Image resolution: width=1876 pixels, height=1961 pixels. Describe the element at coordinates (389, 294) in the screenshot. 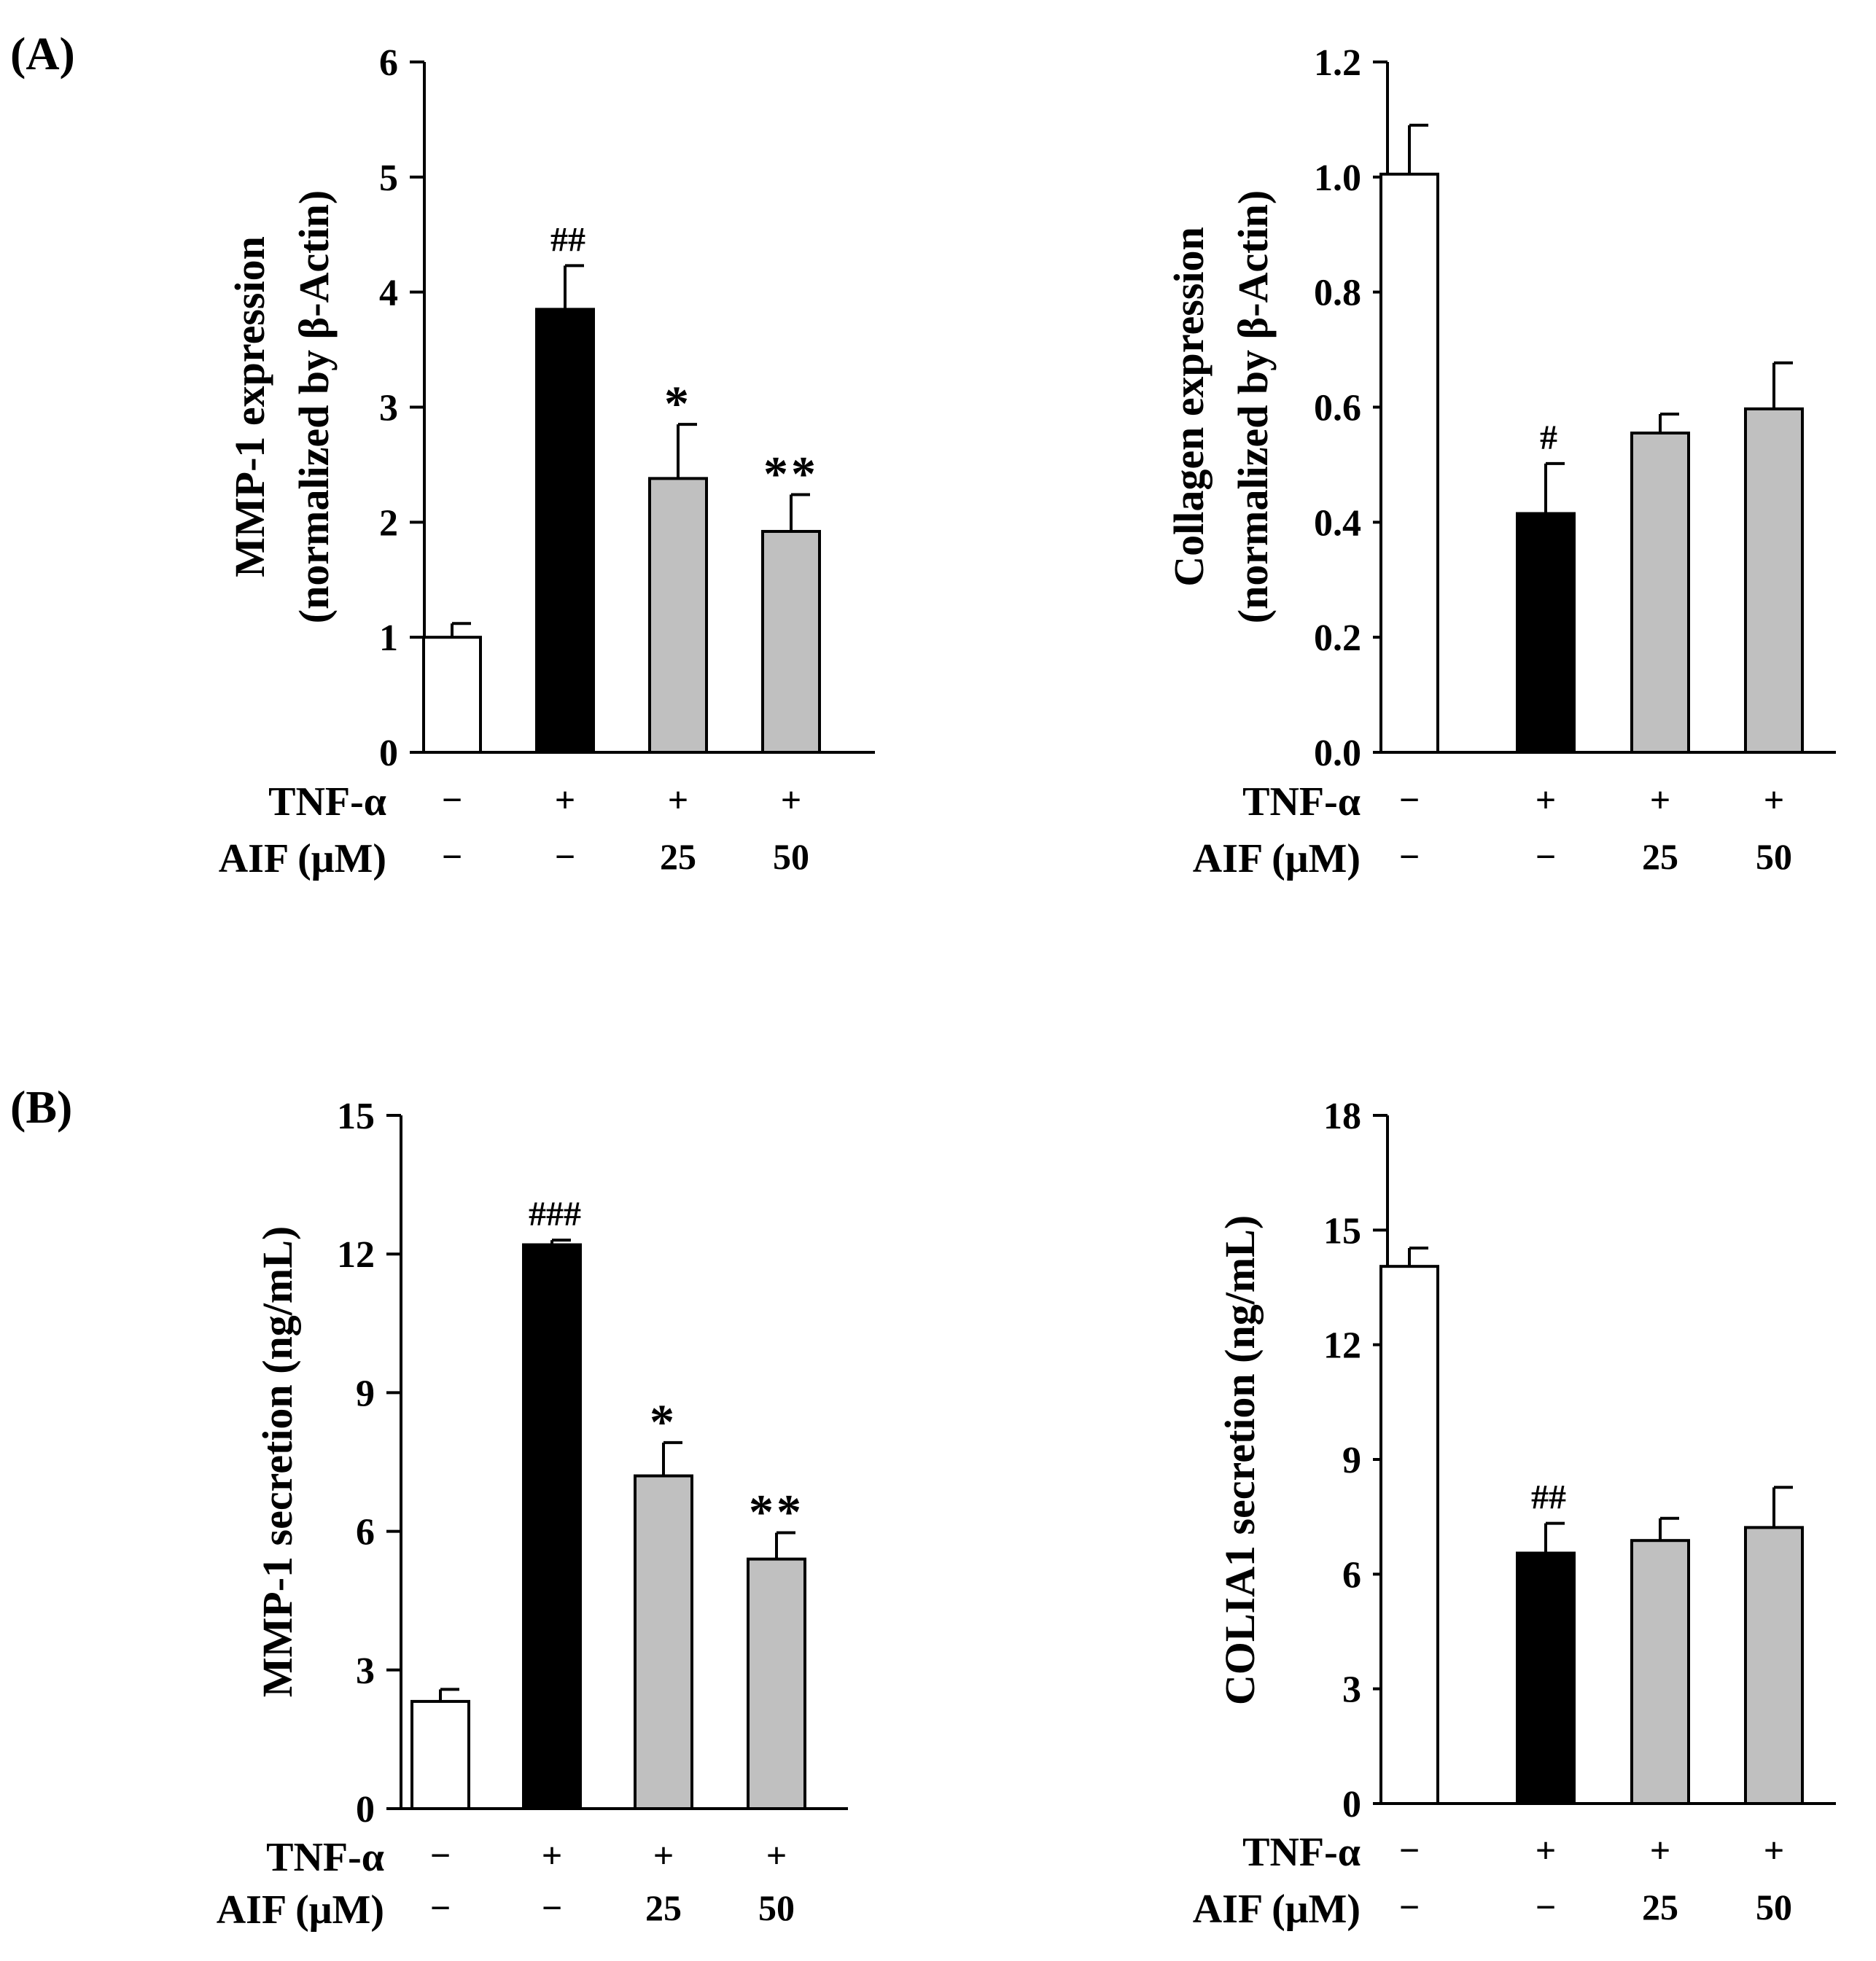

I see `y-tick-label: 4` at that location.